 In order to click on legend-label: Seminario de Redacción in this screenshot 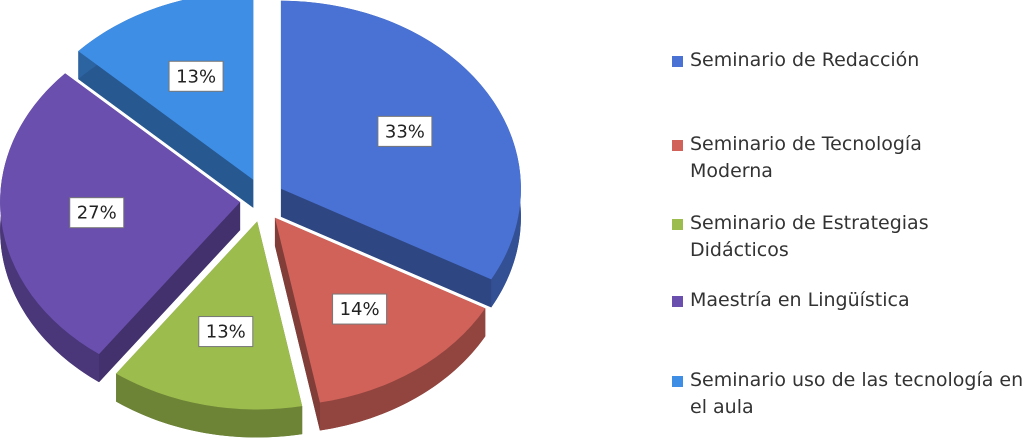, I will do `click(805, 60)`.